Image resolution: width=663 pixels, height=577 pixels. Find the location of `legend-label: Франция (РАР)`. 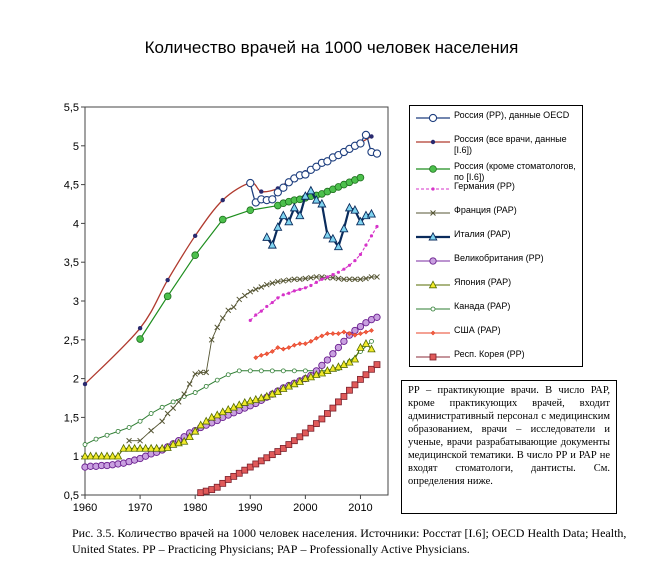

legend-label: Франция (РАР) is located at coordinates (485, 210).